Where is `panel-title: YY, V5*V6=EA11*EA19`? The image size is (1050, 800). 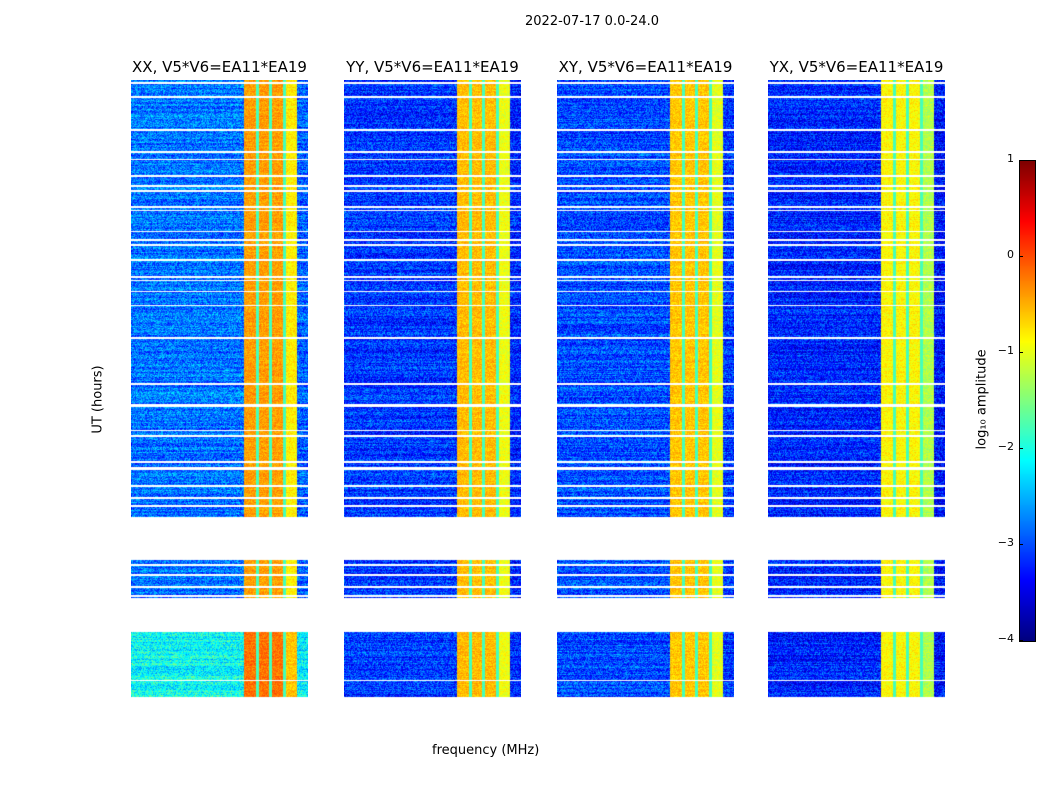
panel-title: YY, V5*V6=EA11*EA19 is located at coordinates (432, 67).